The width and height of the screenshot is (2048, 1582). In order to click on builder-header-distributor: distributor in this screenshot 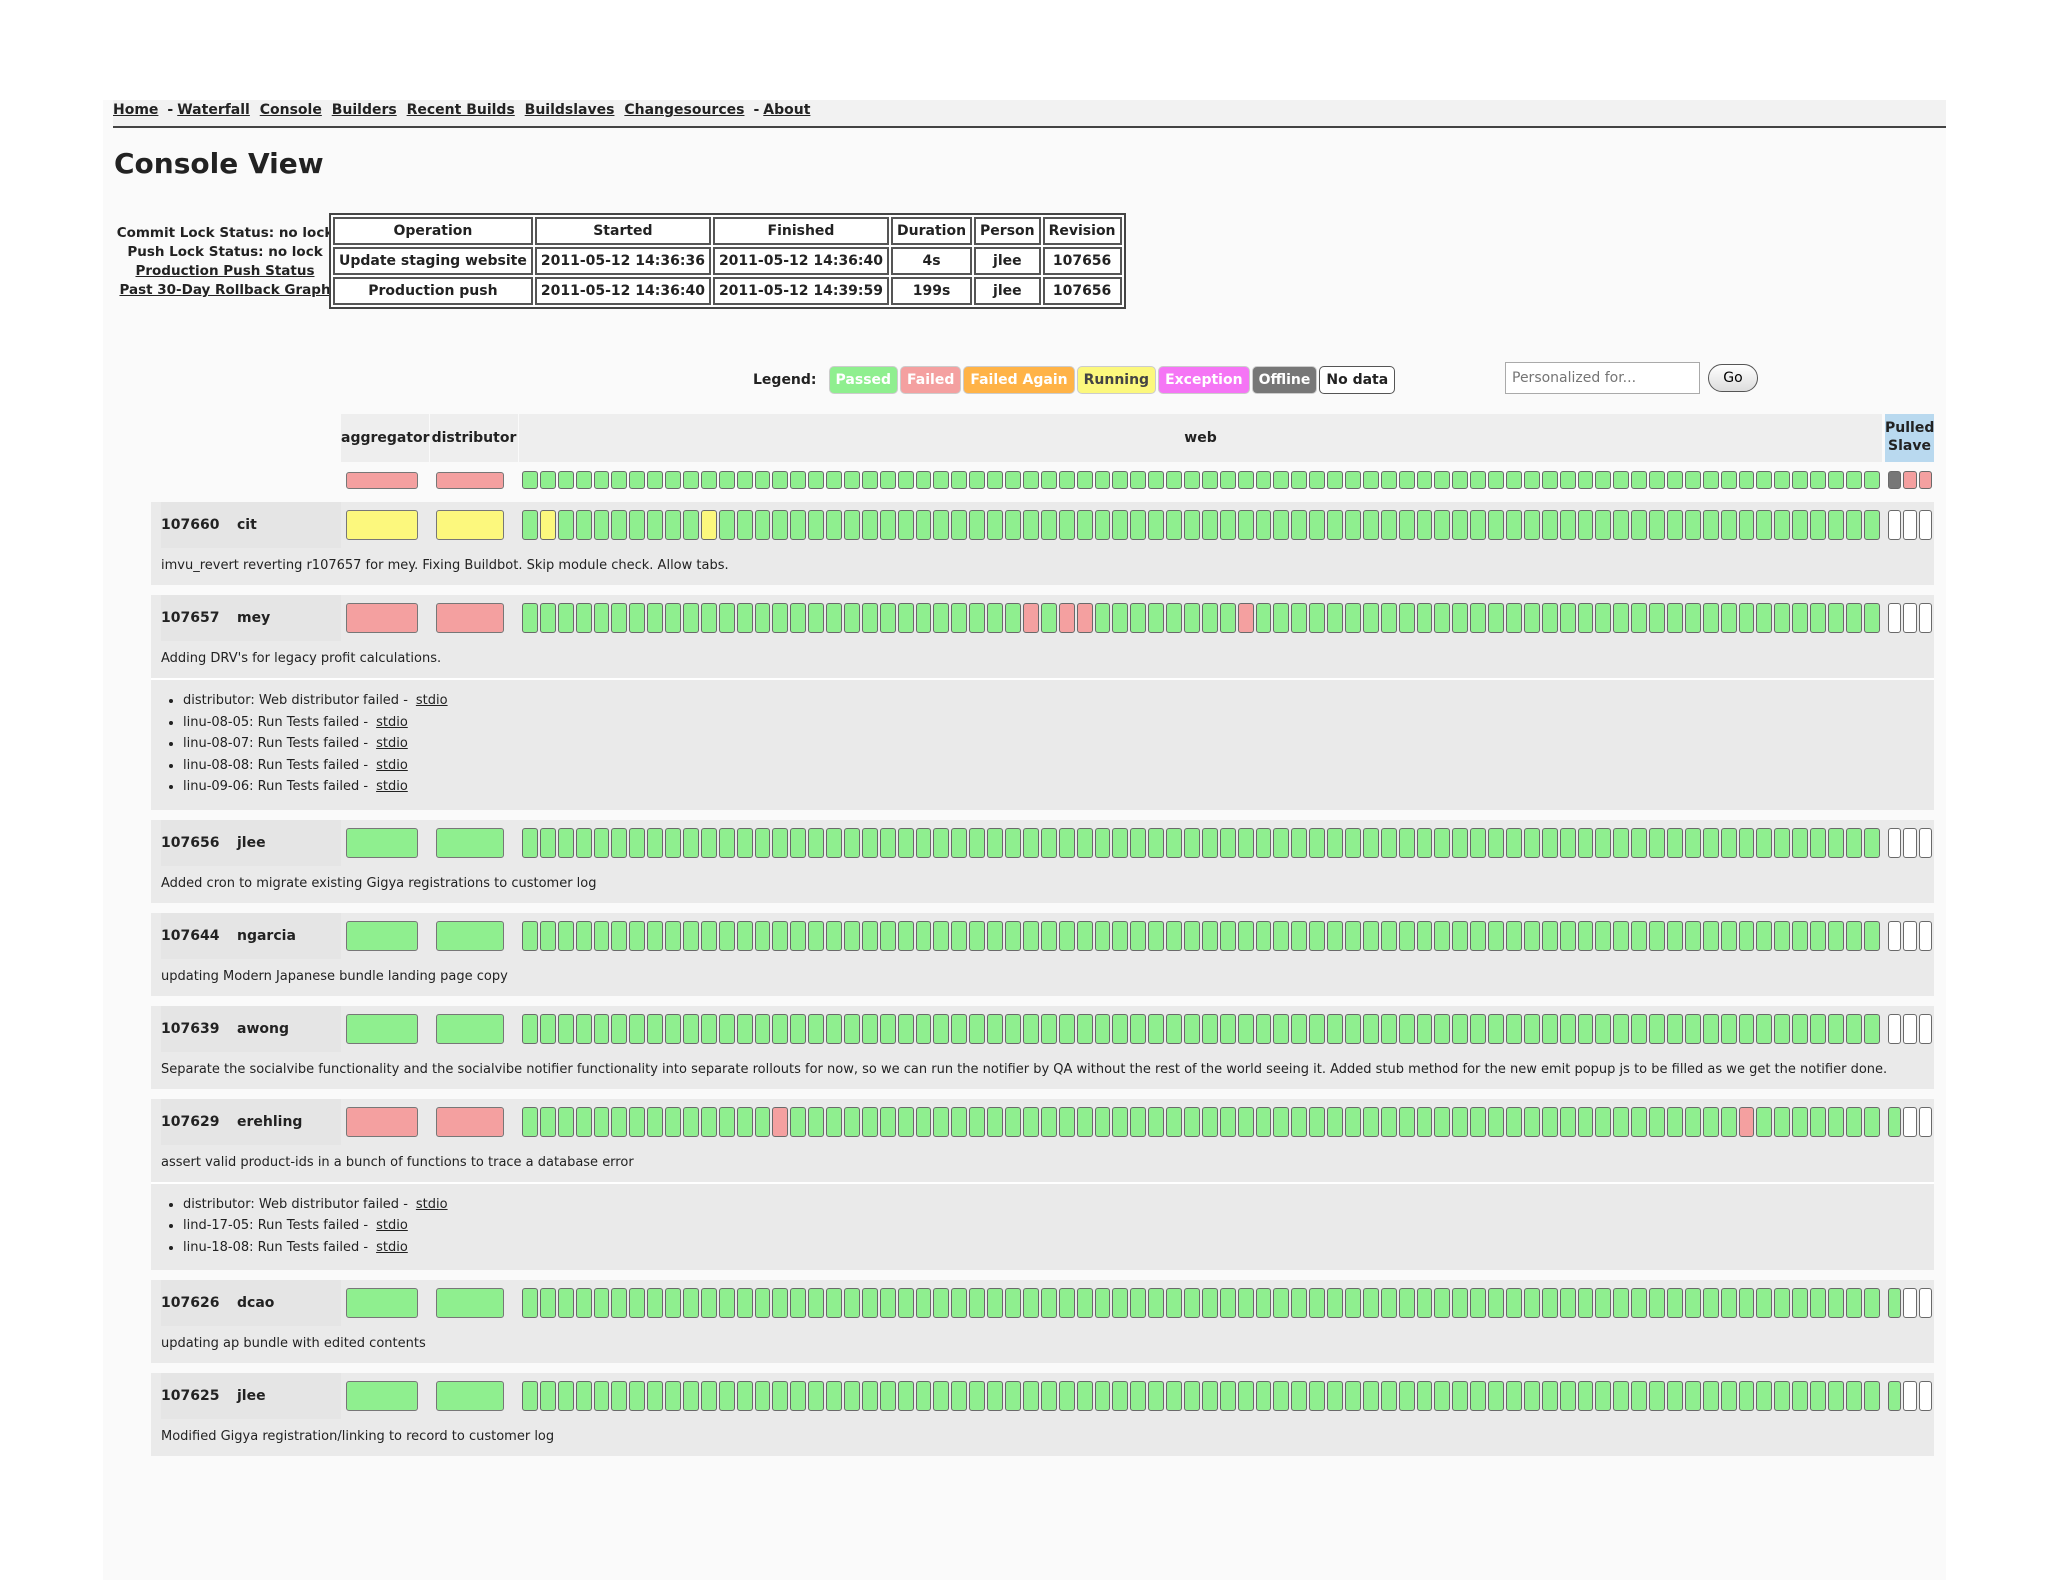, I will do `click(474, 438)`.